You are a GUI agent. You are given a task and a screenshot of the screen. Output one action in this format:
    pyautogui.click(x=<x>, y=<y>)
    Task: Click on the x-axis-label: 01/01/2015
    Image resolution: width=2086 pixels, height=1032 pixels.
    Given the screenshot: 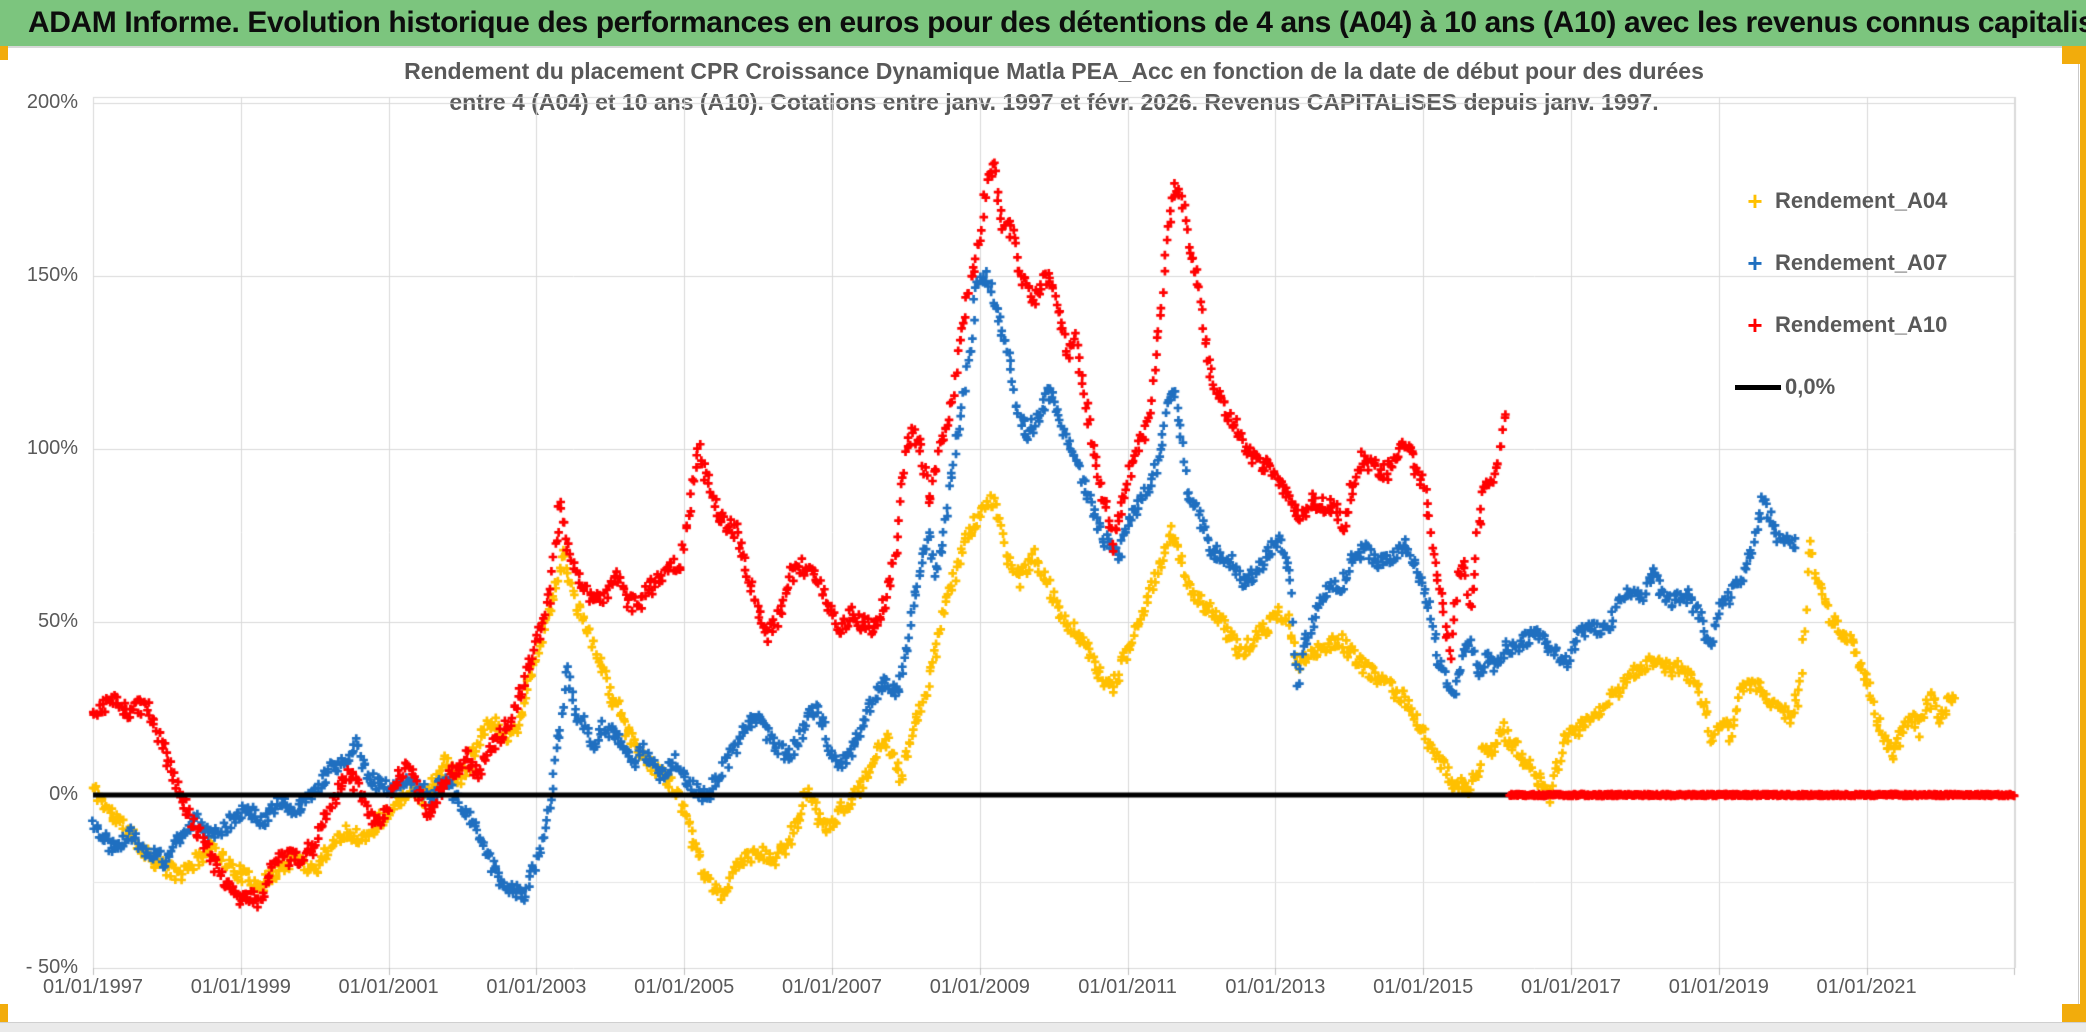 What is the action you would take?
    pyautogui.click(x=1423, y=987)
    